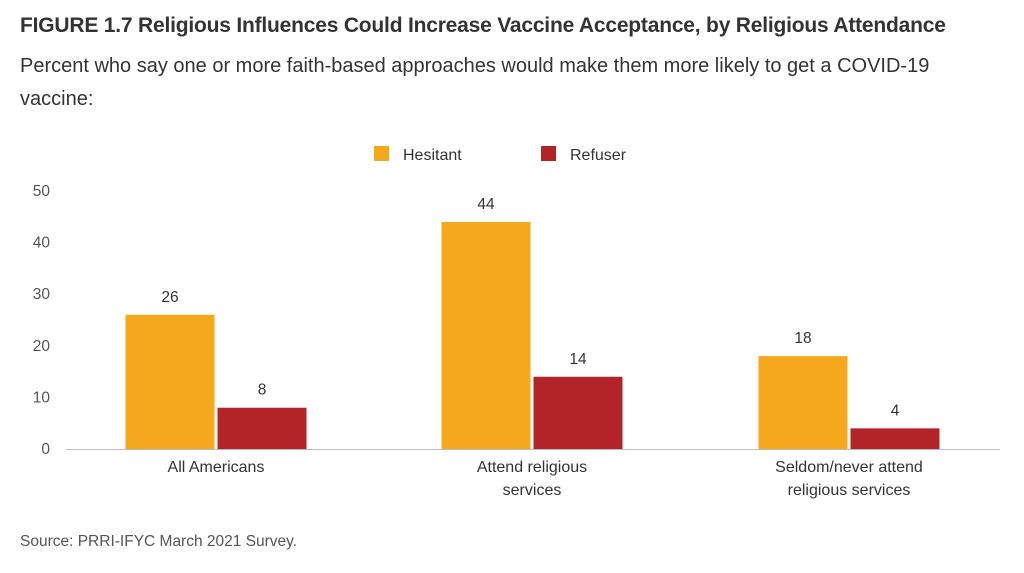 The height and width of the screenshot is (573, 1024). Describe the element at coordinates (849, 490) in the screenshot. I see `category-label: religious services` at that location.